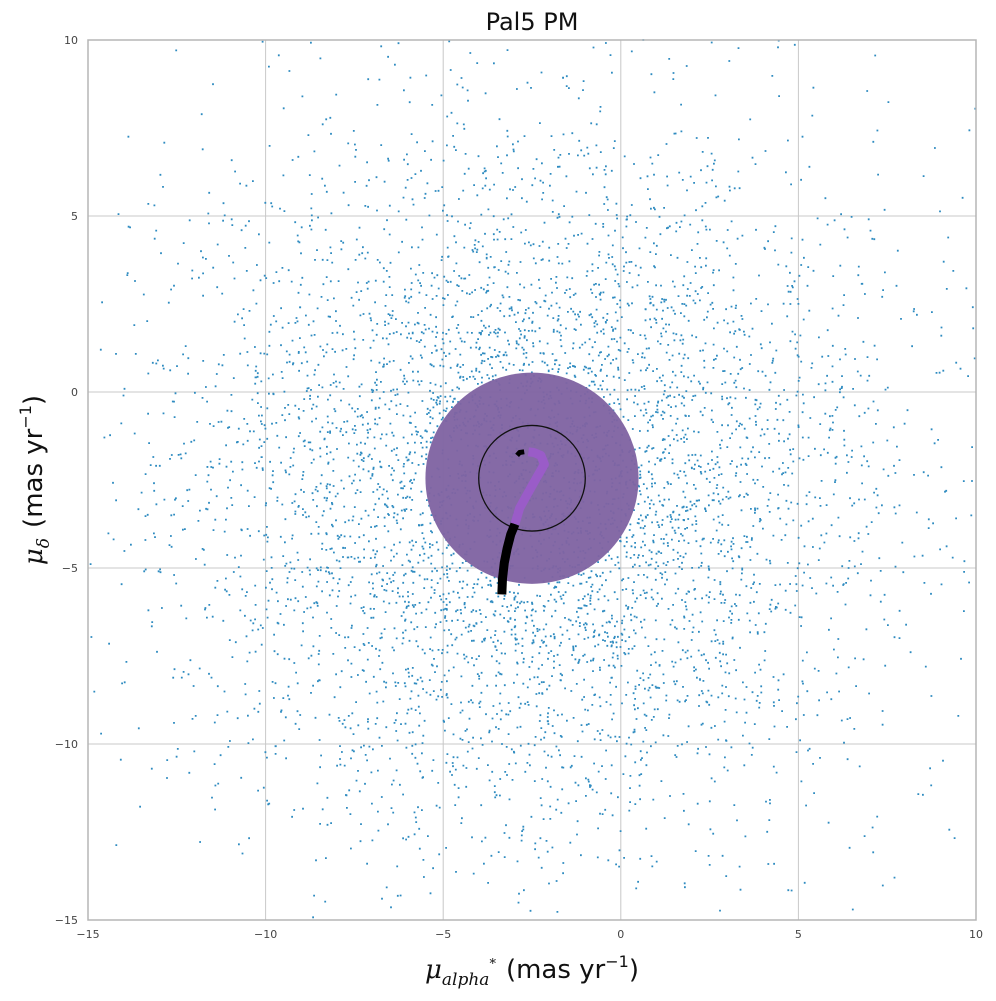 The height and width of the screenshot is (1001, 996). What do you see at coordinates (71, 40) in the screenshot?
I see `y-tick-label: 10` at bounding box center [71, 40].